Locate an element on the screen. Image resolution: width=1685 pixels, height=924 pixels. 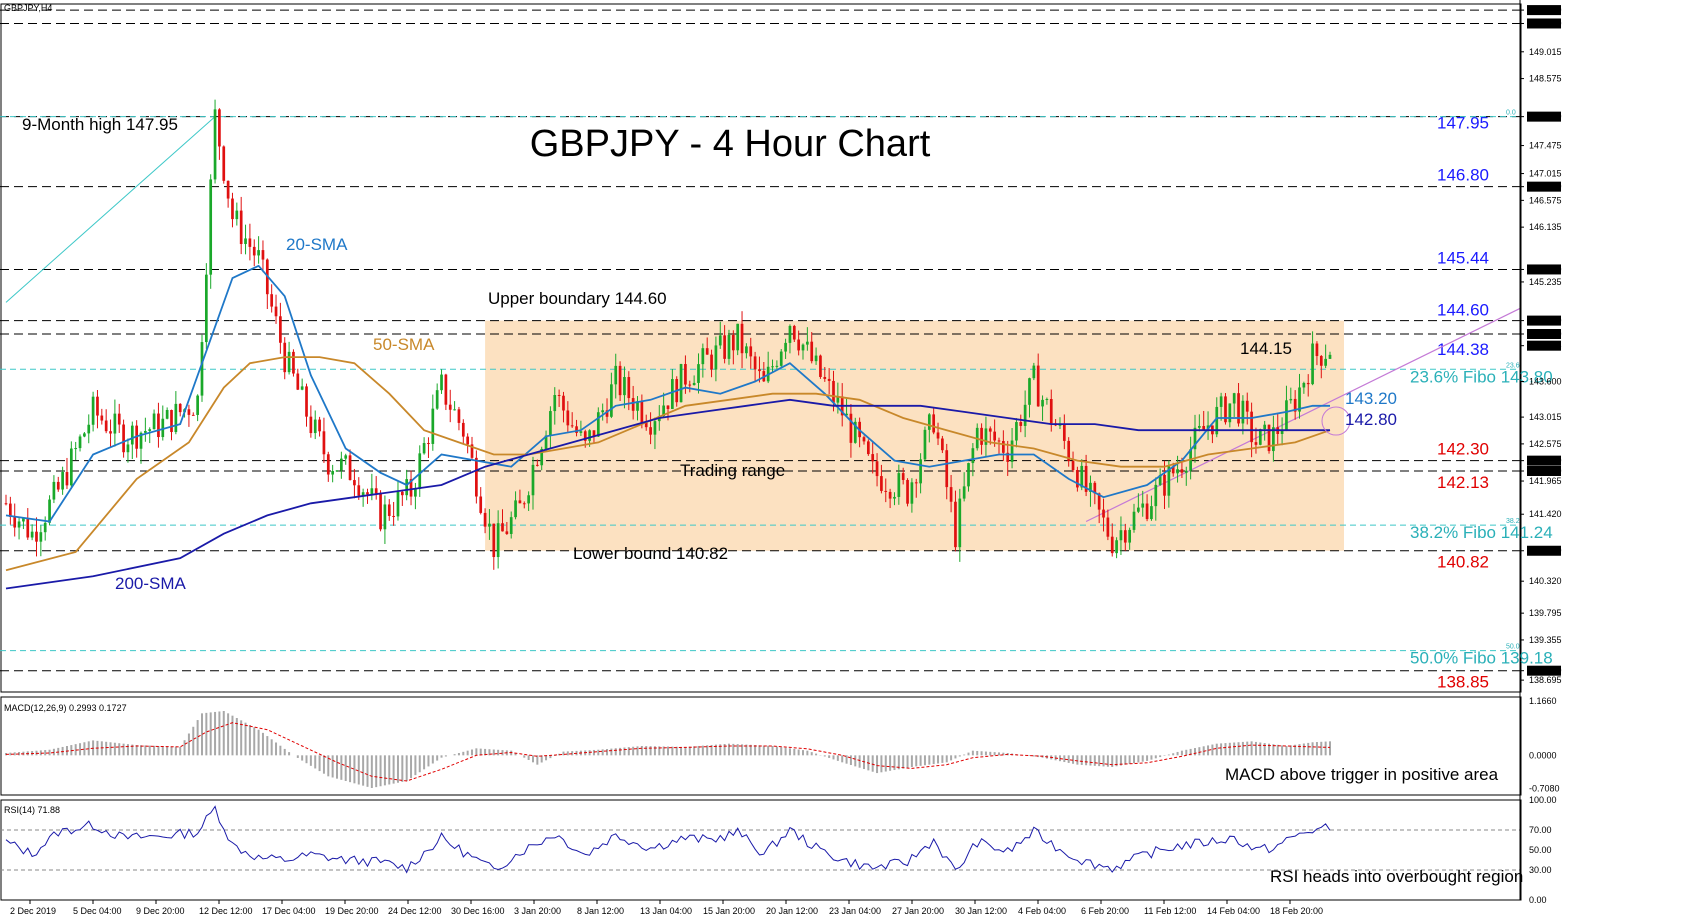
axis-tick-label: 142.575 is located at coordinates (1545, 444).